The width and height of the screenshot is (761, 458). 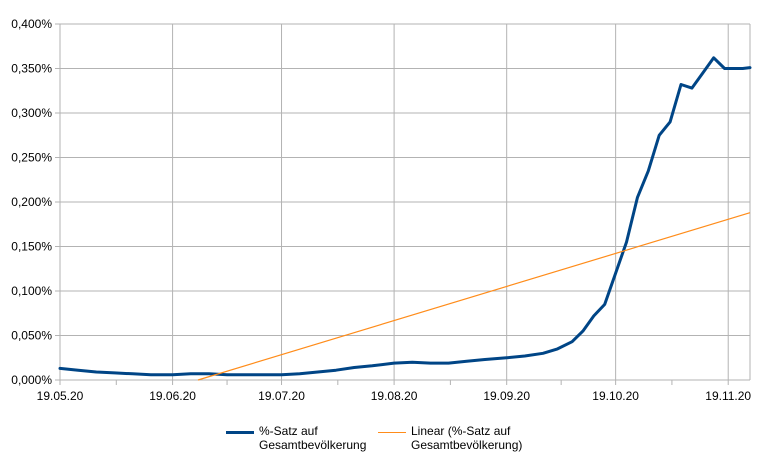 I want to click on y-tick-label: 0,250%, so click(x=31, y=158).